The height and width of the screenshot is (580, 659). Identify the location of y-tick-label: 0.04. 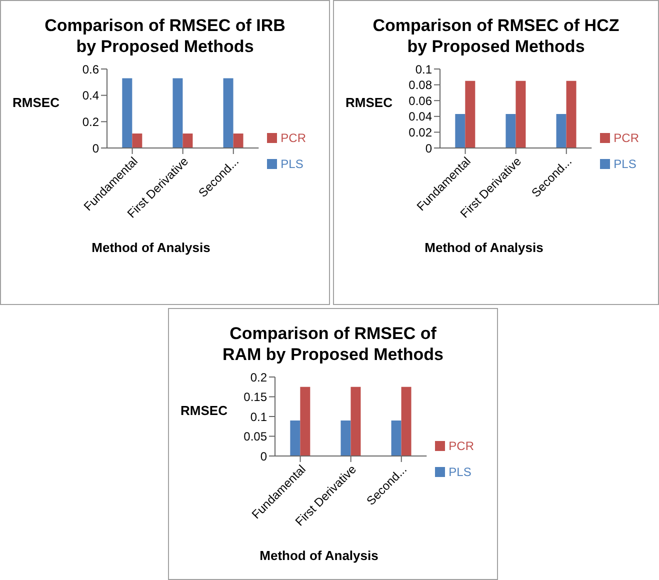
(420, 117).